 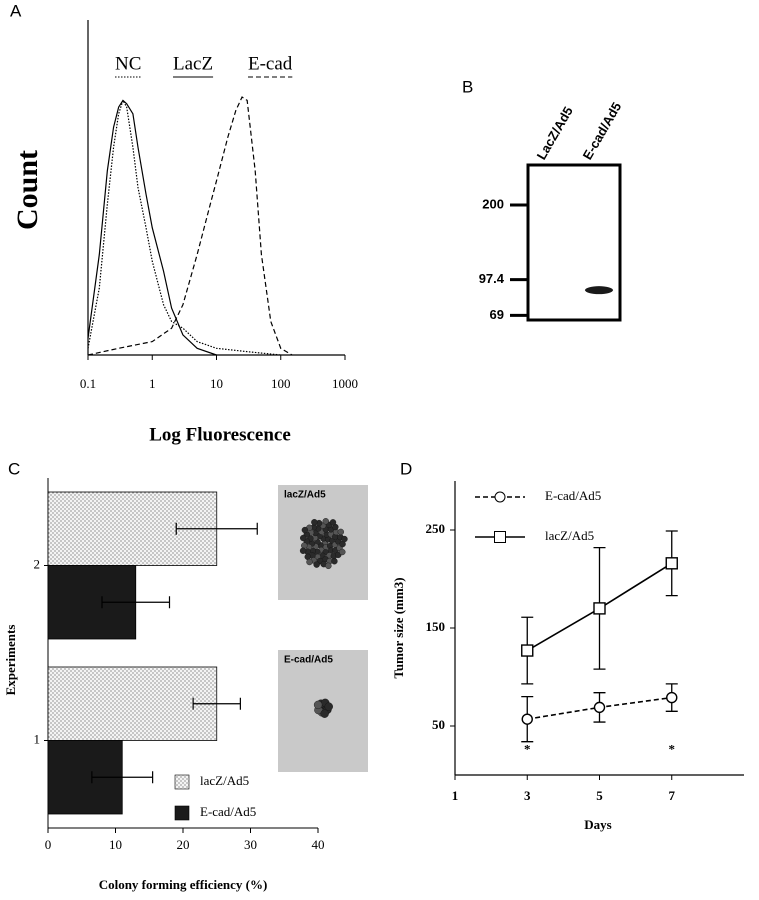 What do you see at coordinates (37, 563) in the screenshot?
I see `y-tick-label: 2` at bounding box center [37, 563].